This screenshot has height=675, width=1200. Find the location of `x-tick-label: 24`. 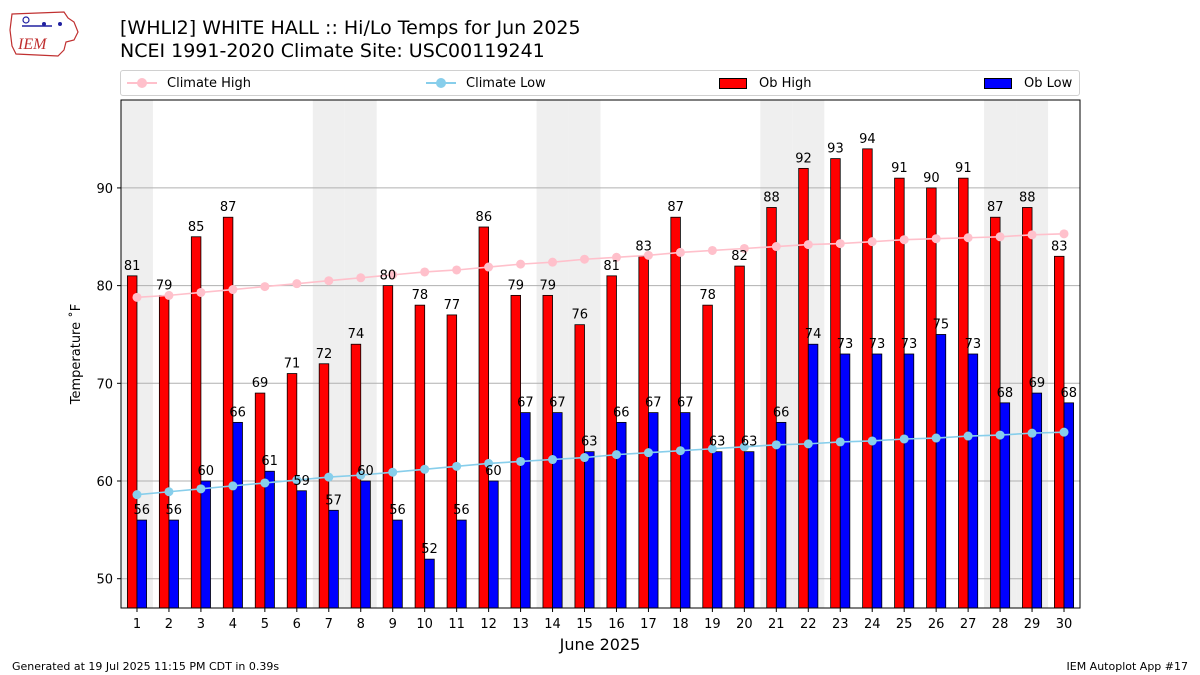

x-tick-label: 24 is located at coordinates (872, 624).